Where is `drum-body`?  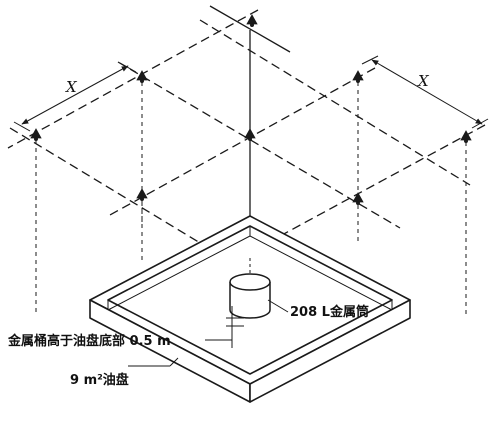
drum-body is located at coordinates (250, 300).